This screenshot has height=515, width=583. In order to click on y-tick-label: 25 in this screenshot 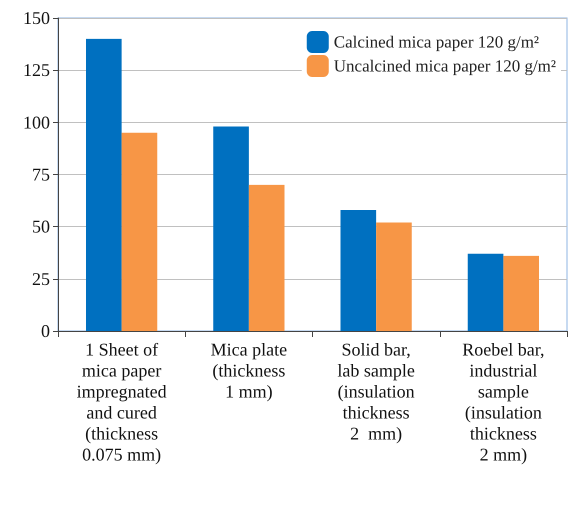, I will do `click(41, 278)`.